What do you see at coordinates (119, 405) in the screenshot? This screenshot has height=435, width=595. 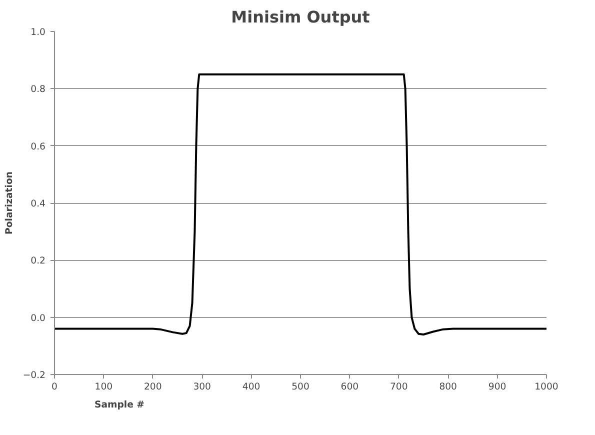 I see `x-axis-title: Sample #` at bounding box center [119, 405].